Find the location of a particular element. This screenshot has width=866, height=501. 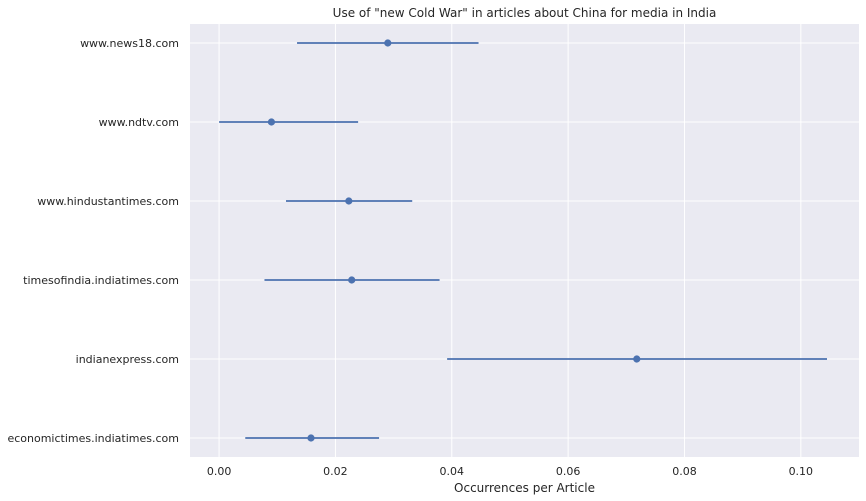

x-tick-label: 0.02 is located at coordinates (335, 471).